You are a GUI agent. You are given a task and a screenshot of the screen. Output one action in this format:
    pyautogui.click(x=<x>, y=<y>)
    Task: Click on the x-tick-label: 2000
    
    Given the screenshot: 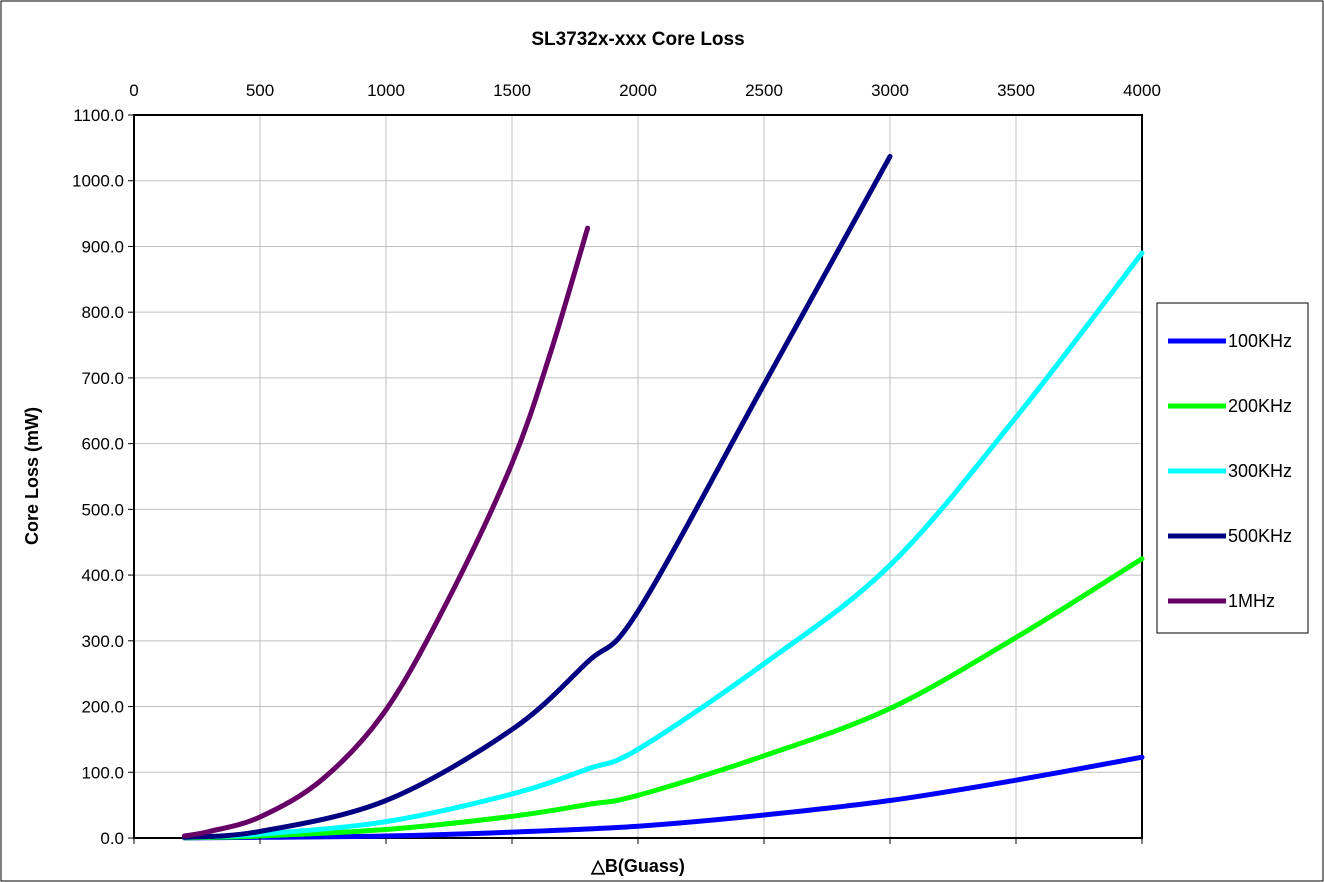 What is the action you would take?
    pyautogui.click(x=638, y=90)
    